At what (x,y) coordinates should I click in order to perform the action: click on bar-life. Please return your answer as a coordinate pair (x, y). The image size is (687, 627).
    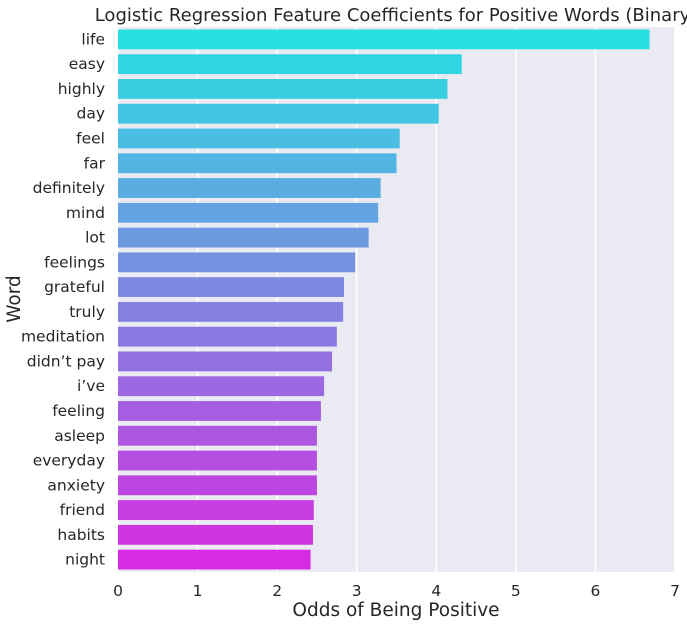
    Looking at the image, I should click on (384, 39).